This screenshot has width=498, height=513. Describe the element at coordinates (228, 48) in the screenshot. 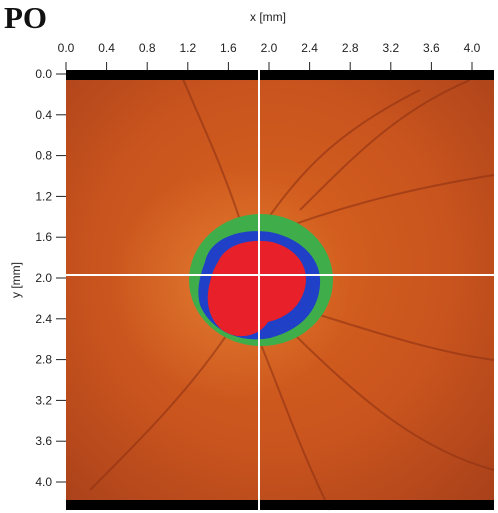

I see `x-tick-label: 1.6` at that location.